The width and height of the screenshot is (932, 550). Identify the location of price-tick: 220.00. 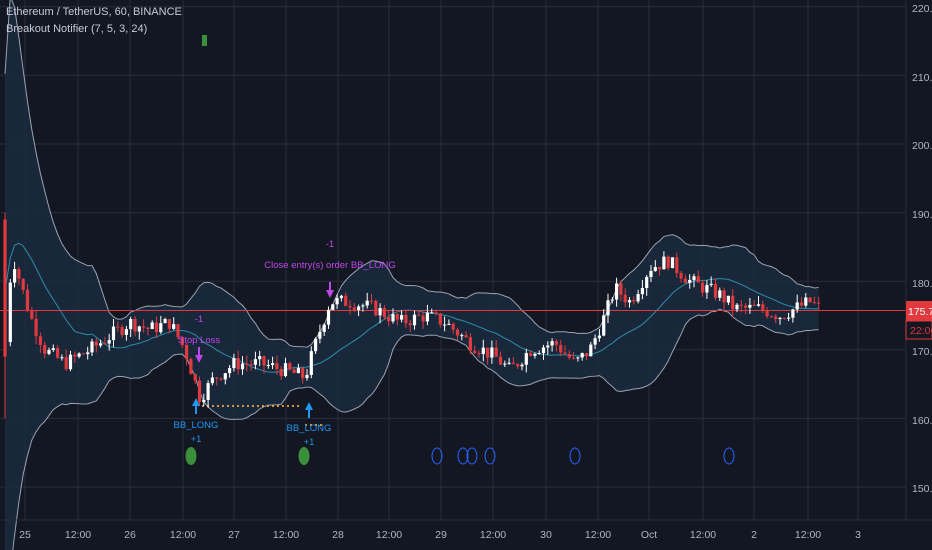
(922, 9).